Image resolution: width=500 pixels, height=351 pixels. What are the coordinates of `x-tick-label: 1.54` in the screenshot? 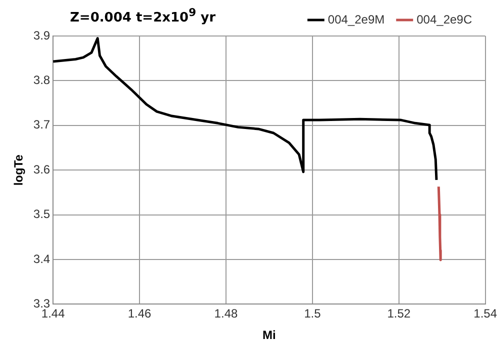 It's located at (486, 313).